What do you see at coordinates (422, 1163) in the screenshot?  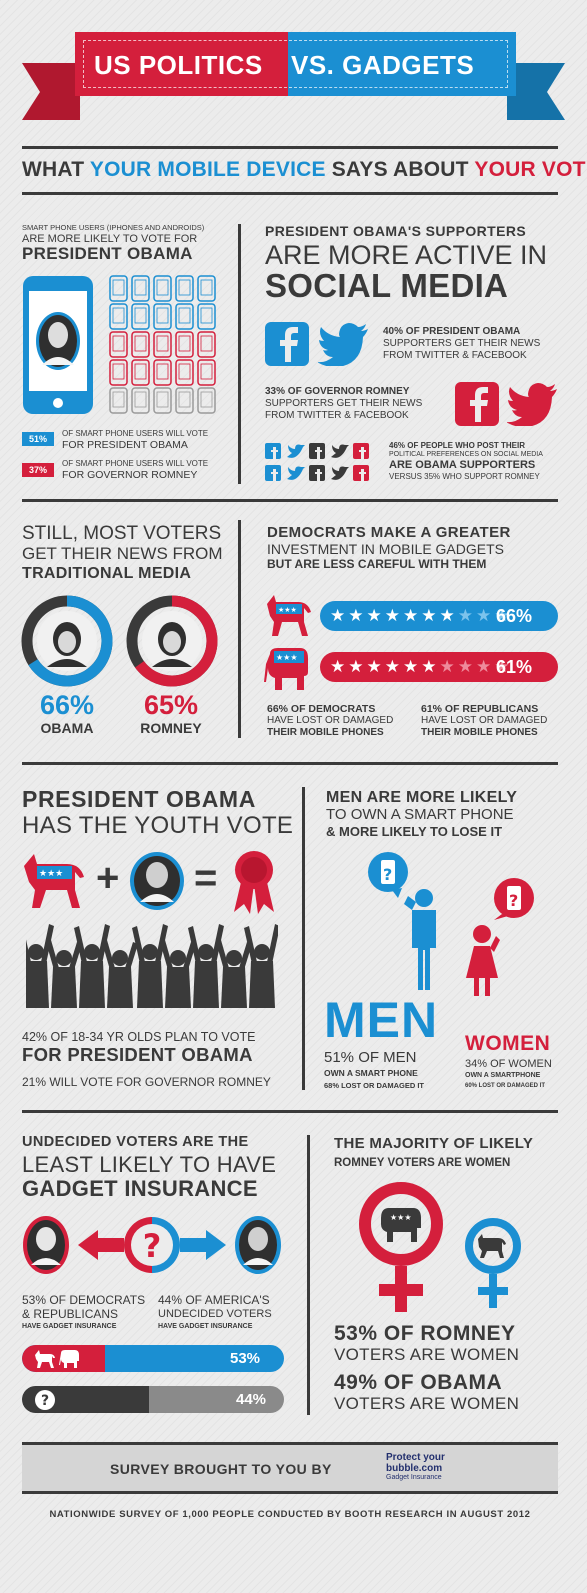 I see `majority-heading: ROMNEY VOTERS ARE WOMEN` at bounding box center [422, 1163].